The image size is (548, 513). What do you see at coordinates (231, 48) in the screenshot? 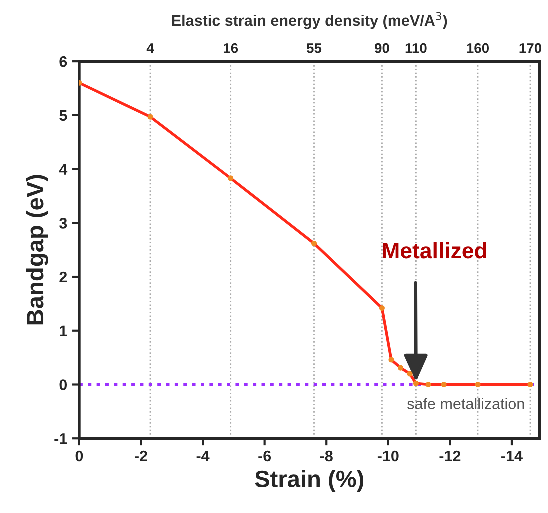
I see `annotation: 16` at bounding box center [231, 48].